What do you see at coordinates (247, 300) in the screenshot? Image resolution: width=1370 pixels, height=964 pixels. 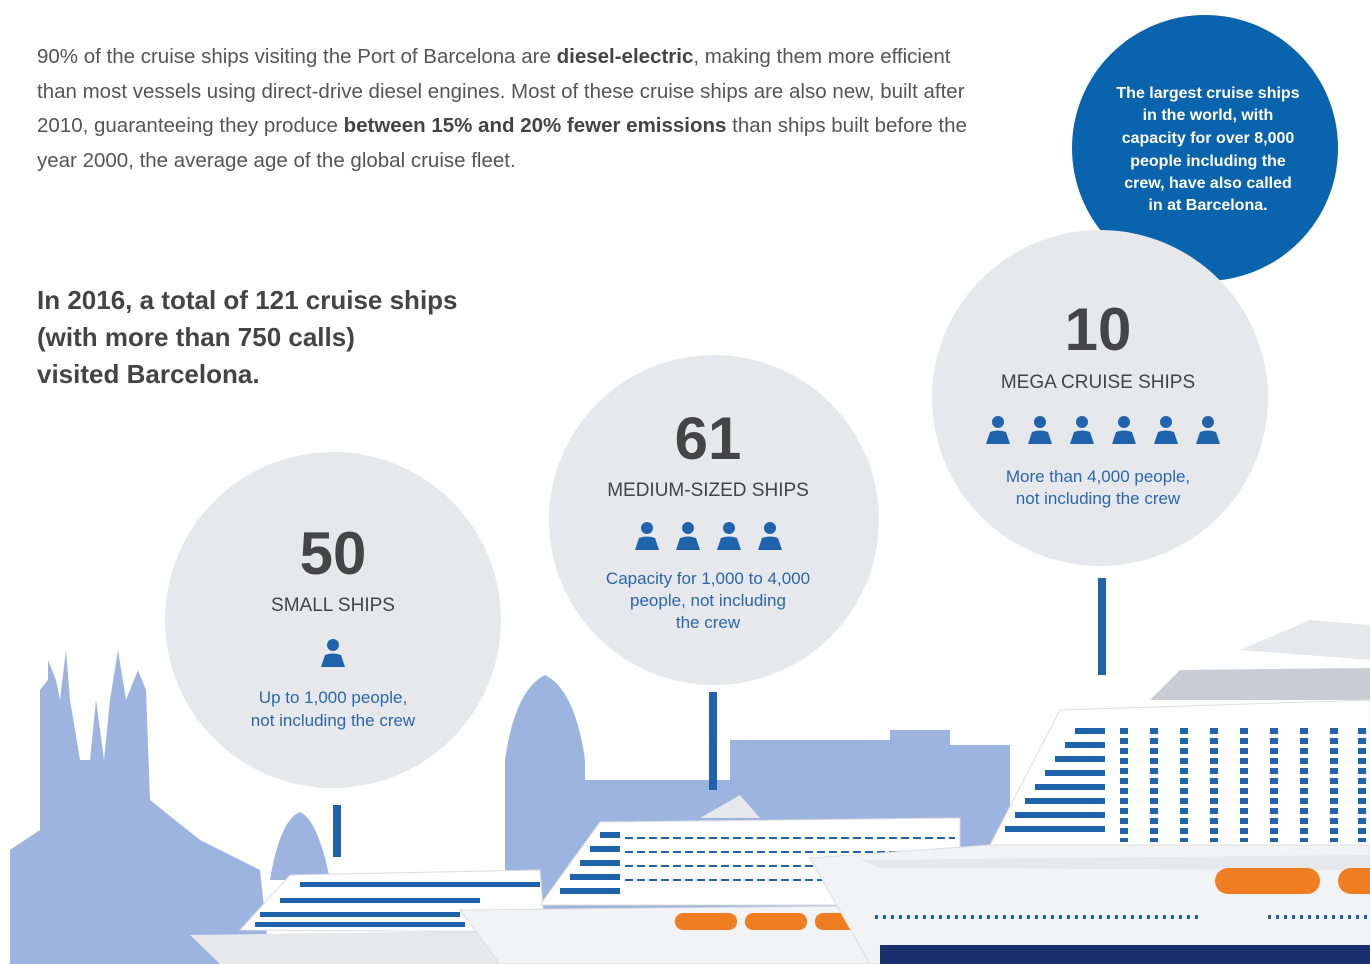 I see `headline: In 2016, a total of 121 cruise ships` at bounding box center [247, 300].